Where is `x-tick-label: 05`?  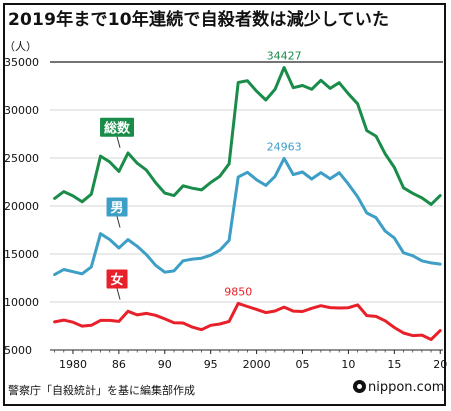
x-tick-label: 05 is located at coordinates (303, 364).